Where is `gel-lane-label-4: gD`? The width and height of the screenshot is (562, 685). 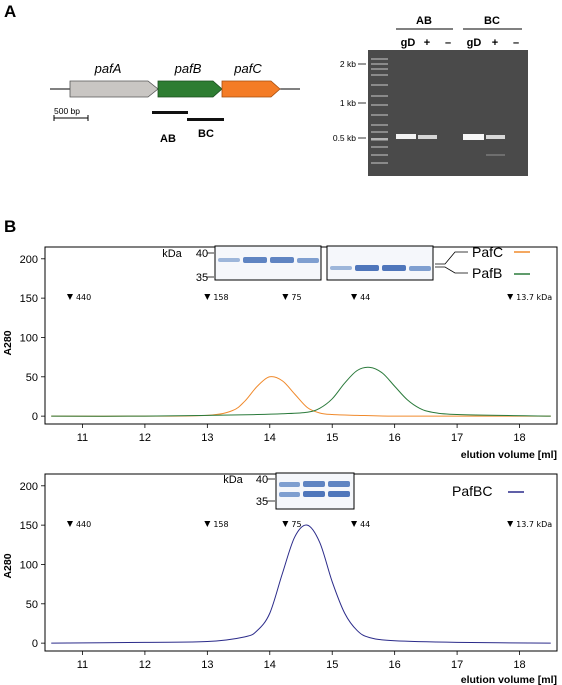 gel-lane-label-4: gD is located at coordinates (474, 43).